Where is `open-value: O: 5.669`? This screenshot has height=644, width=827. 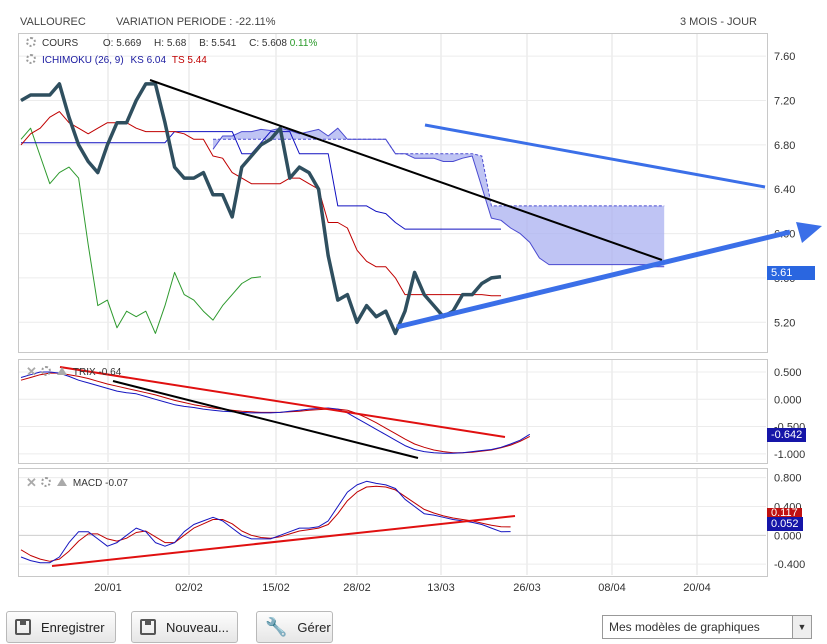 open-value: O: 5.669 is located at coordinates (122, 43).